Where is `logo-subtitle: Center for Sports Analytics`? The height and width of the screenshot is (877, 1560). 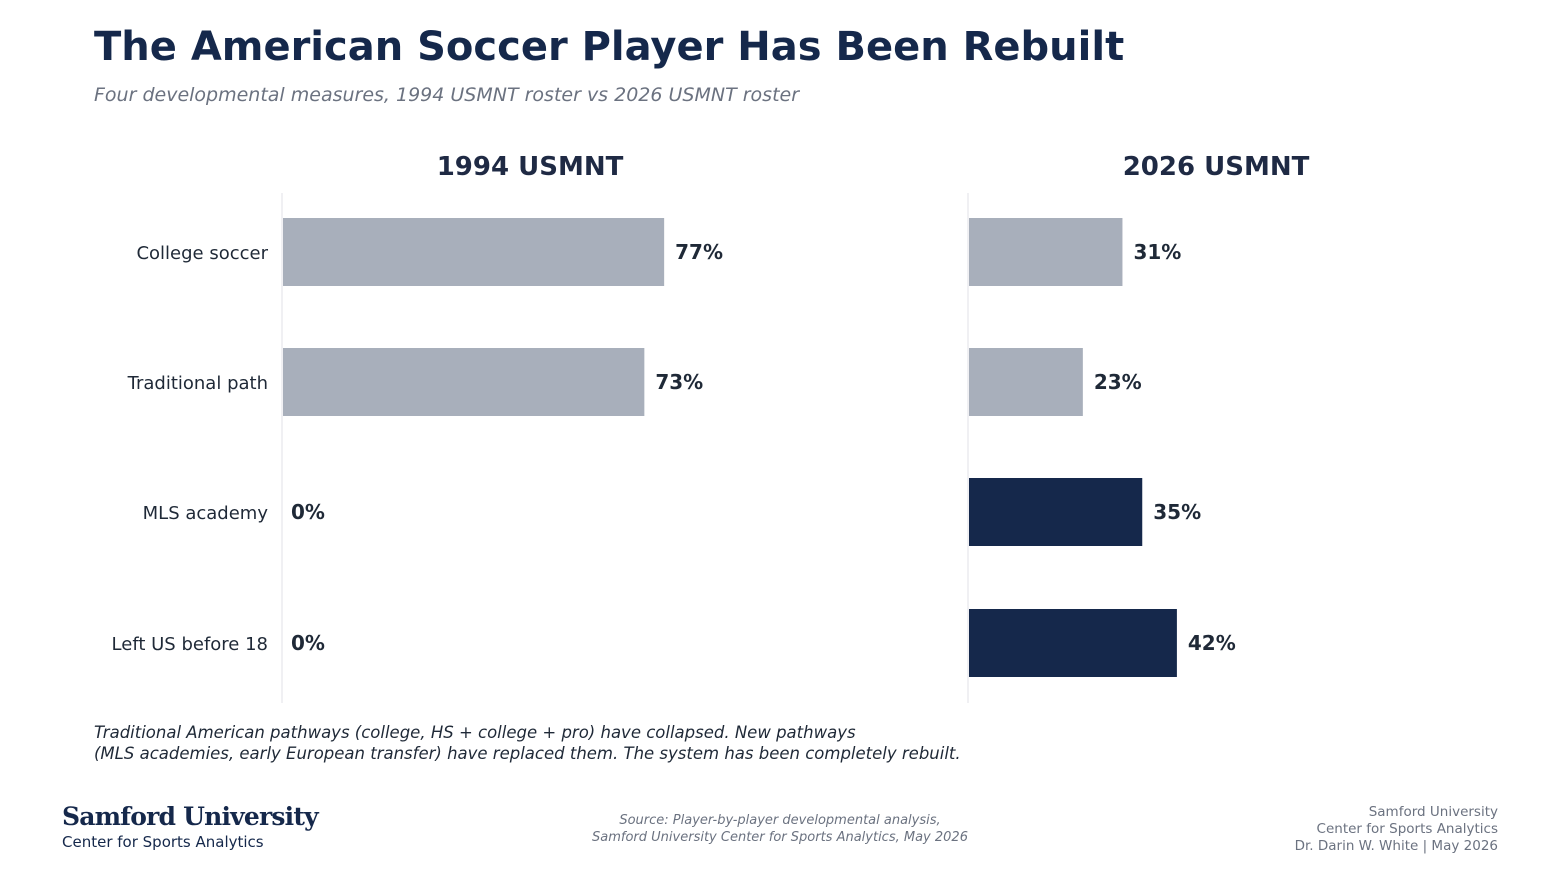 logo-subtitle: Center for Sports Analytics is located at coordinates (163, 842).